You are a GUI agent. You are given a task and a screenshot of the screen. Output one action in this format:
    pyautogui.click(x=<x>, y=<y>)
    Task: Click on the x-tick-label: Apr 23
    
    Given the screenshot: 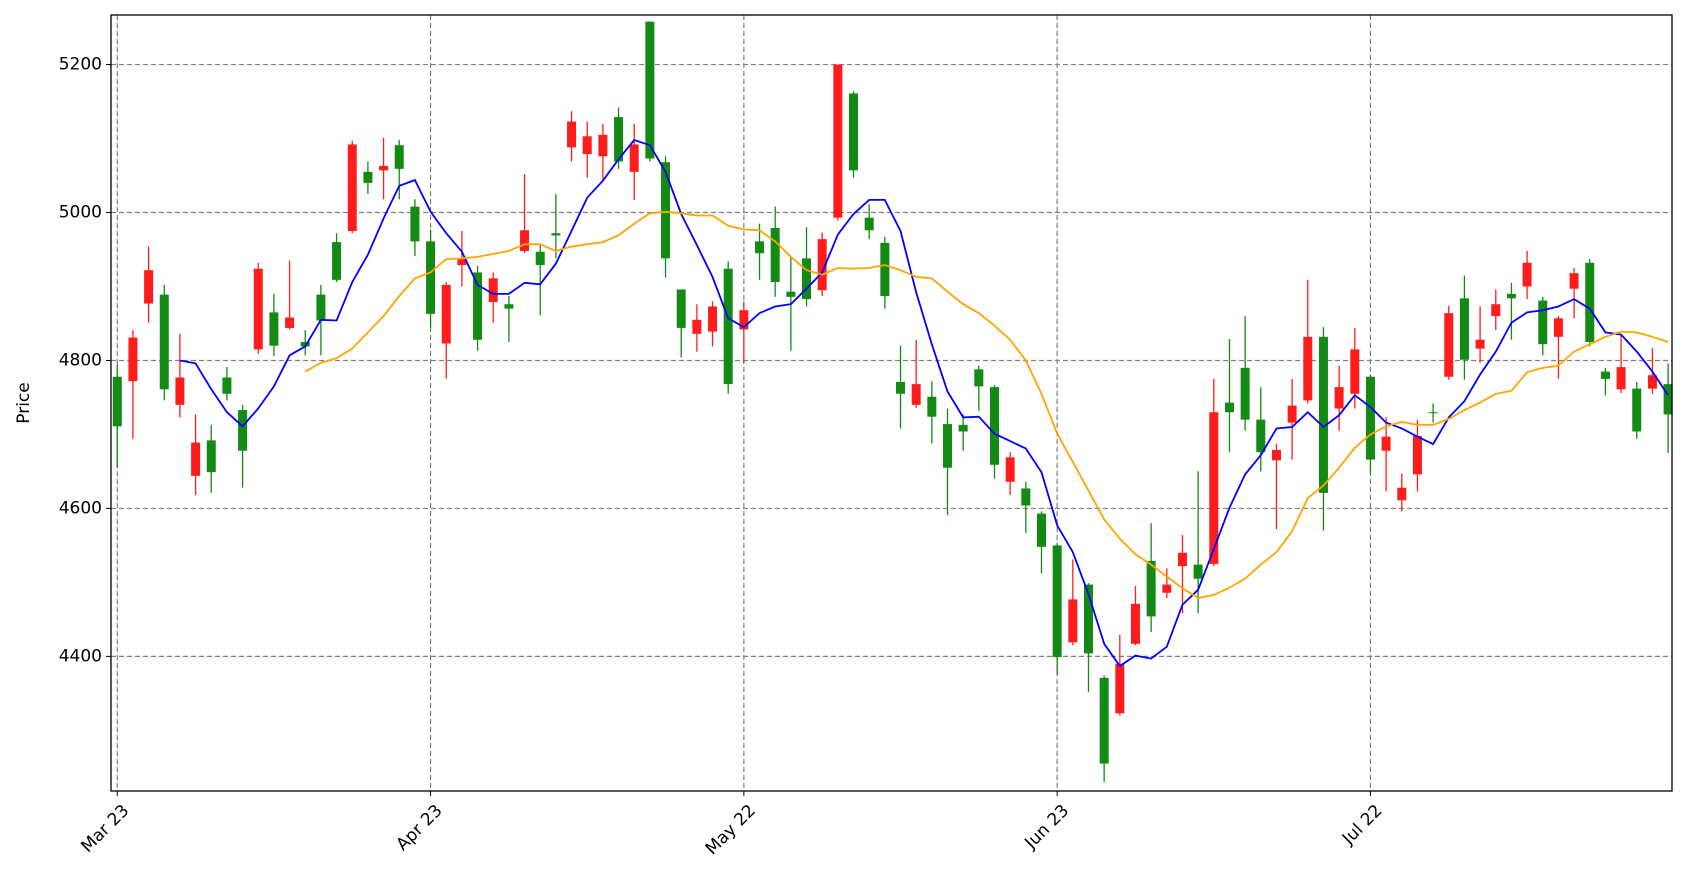 What is the action you would take?
    pyautogui.click(x=420, y=828)
    